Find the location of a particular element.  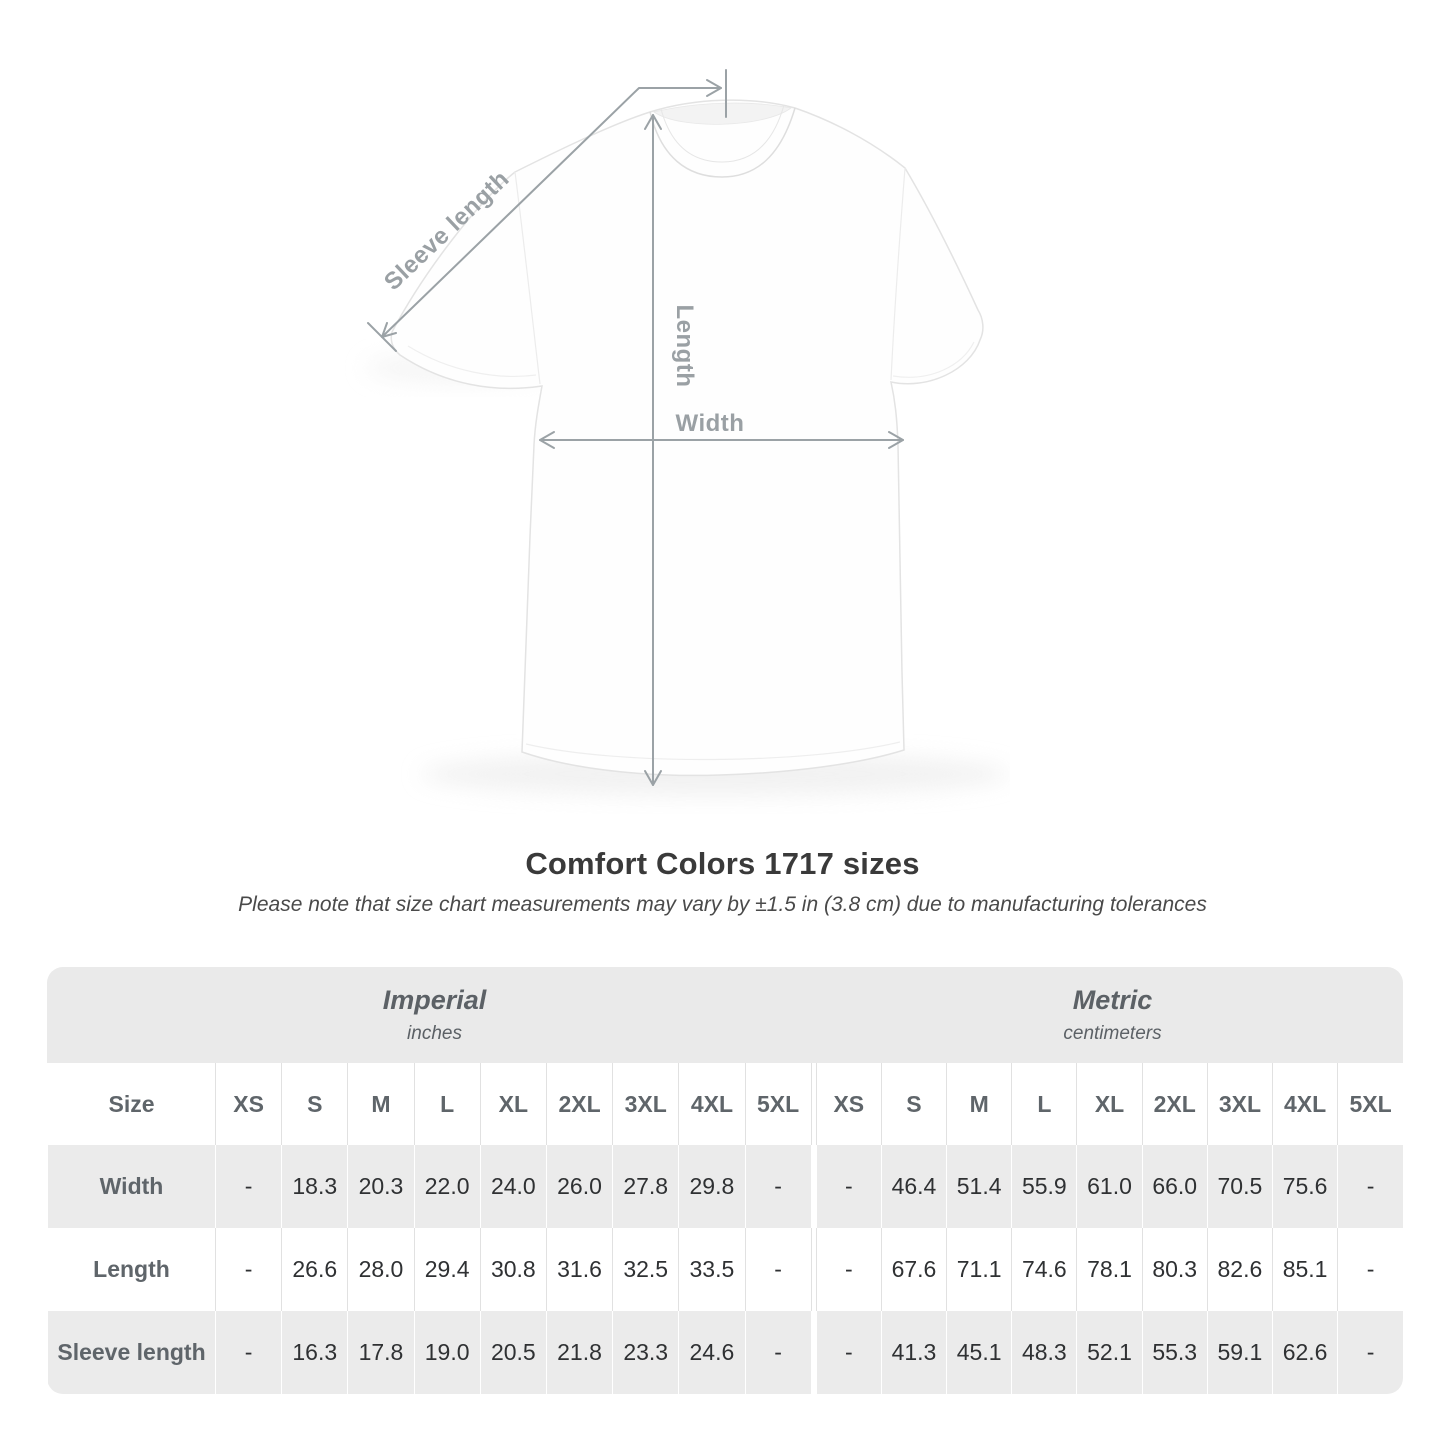

value-cell-metric: 71.1 is located at coordinates (979, 1269).